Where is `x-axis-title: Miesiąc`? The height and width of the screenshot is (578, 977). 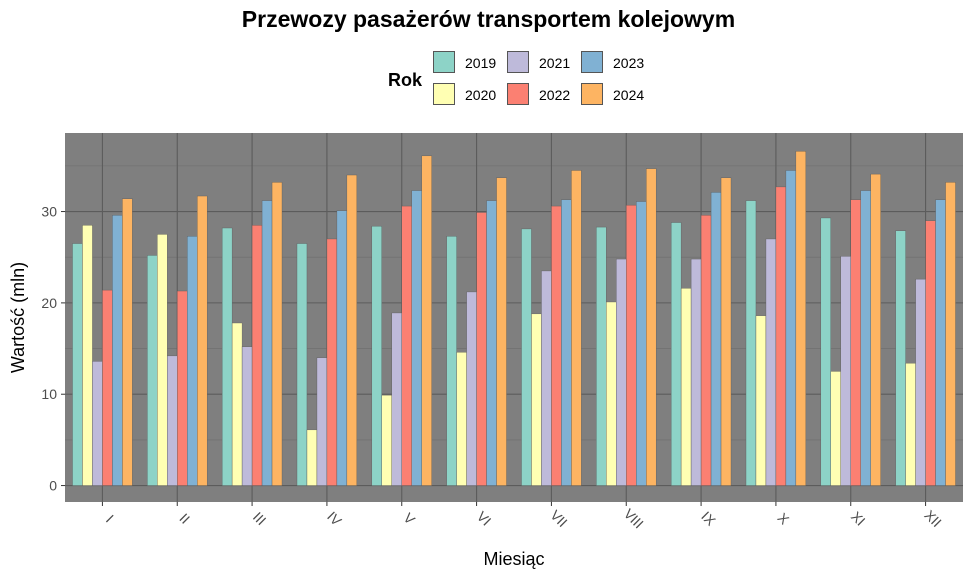 x-axis-title: Miesiąc is located at coordinates (513, 559).